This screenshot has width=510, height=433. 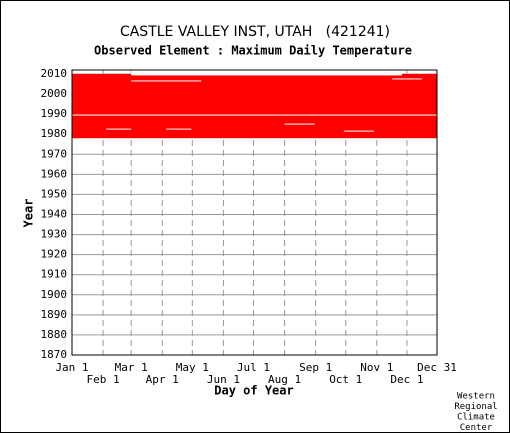 What do you see at coordinates (54, 93) in the screenshot?
I see `y-tick-label: 2000` at bounding box center [54, 93].